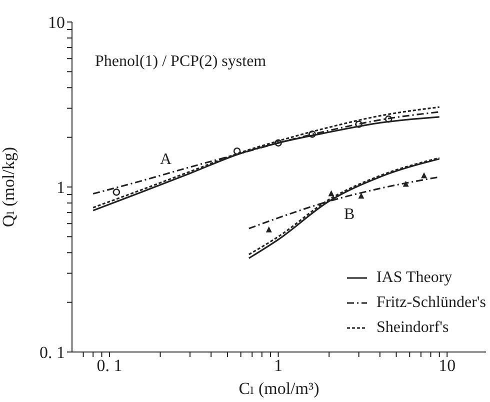 The image size is (490, 402). What do you see at coordinates (431, 303) in the screenshot?
I see `legend-label: Fritz-Schlünder's` at bounding box center [431, 303].